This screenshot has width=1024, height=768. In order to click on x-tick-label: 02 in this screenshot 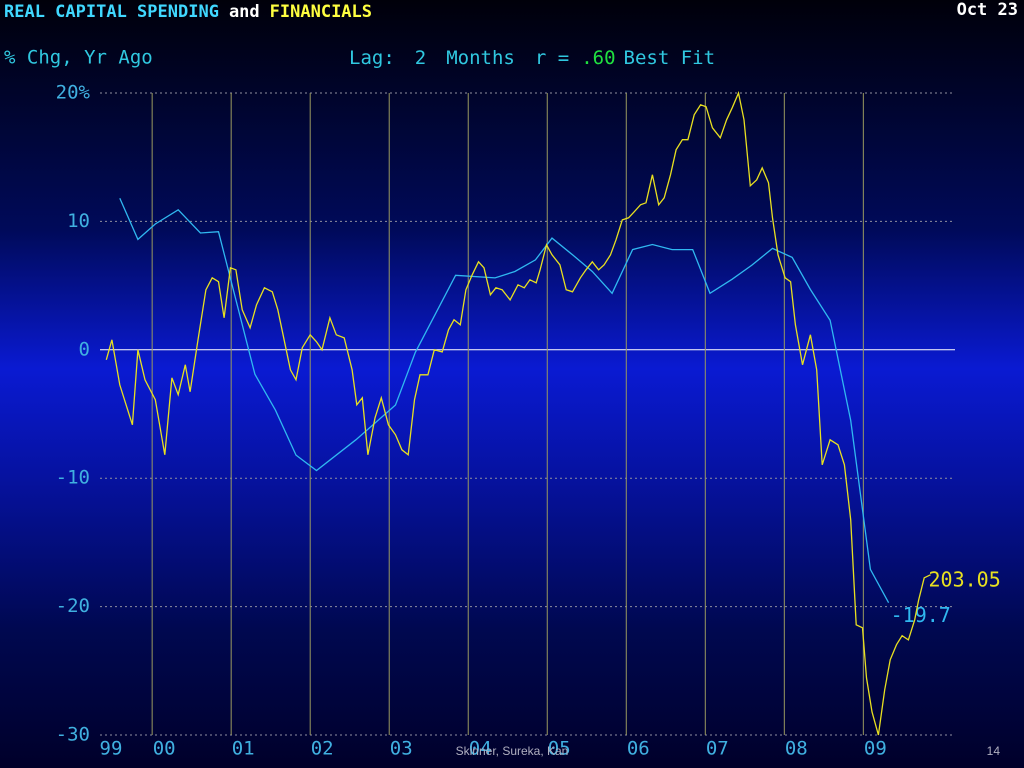, I will do `click(322, 749)`.